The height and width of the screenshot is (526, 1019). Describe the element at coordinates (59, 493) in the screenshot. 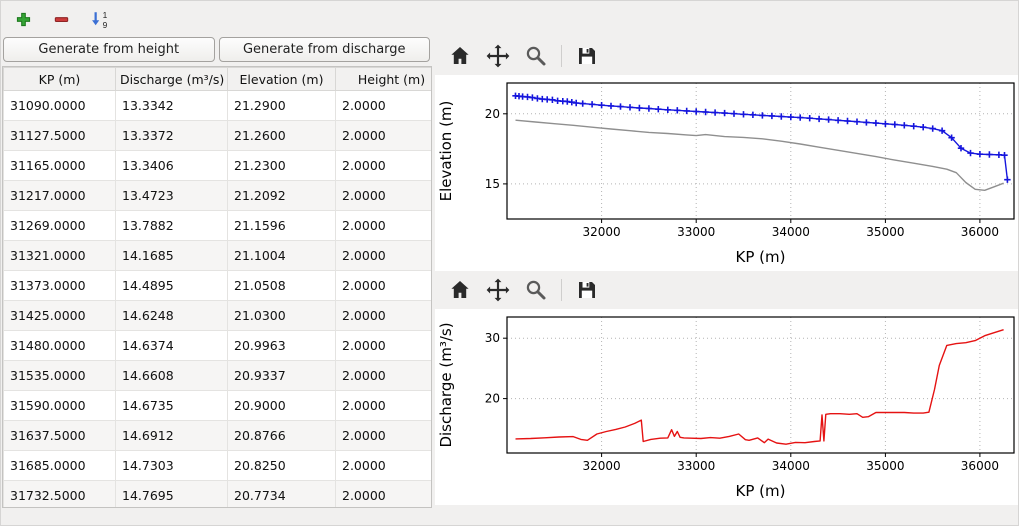

I see `table-cell: 31732.5000` at that location.